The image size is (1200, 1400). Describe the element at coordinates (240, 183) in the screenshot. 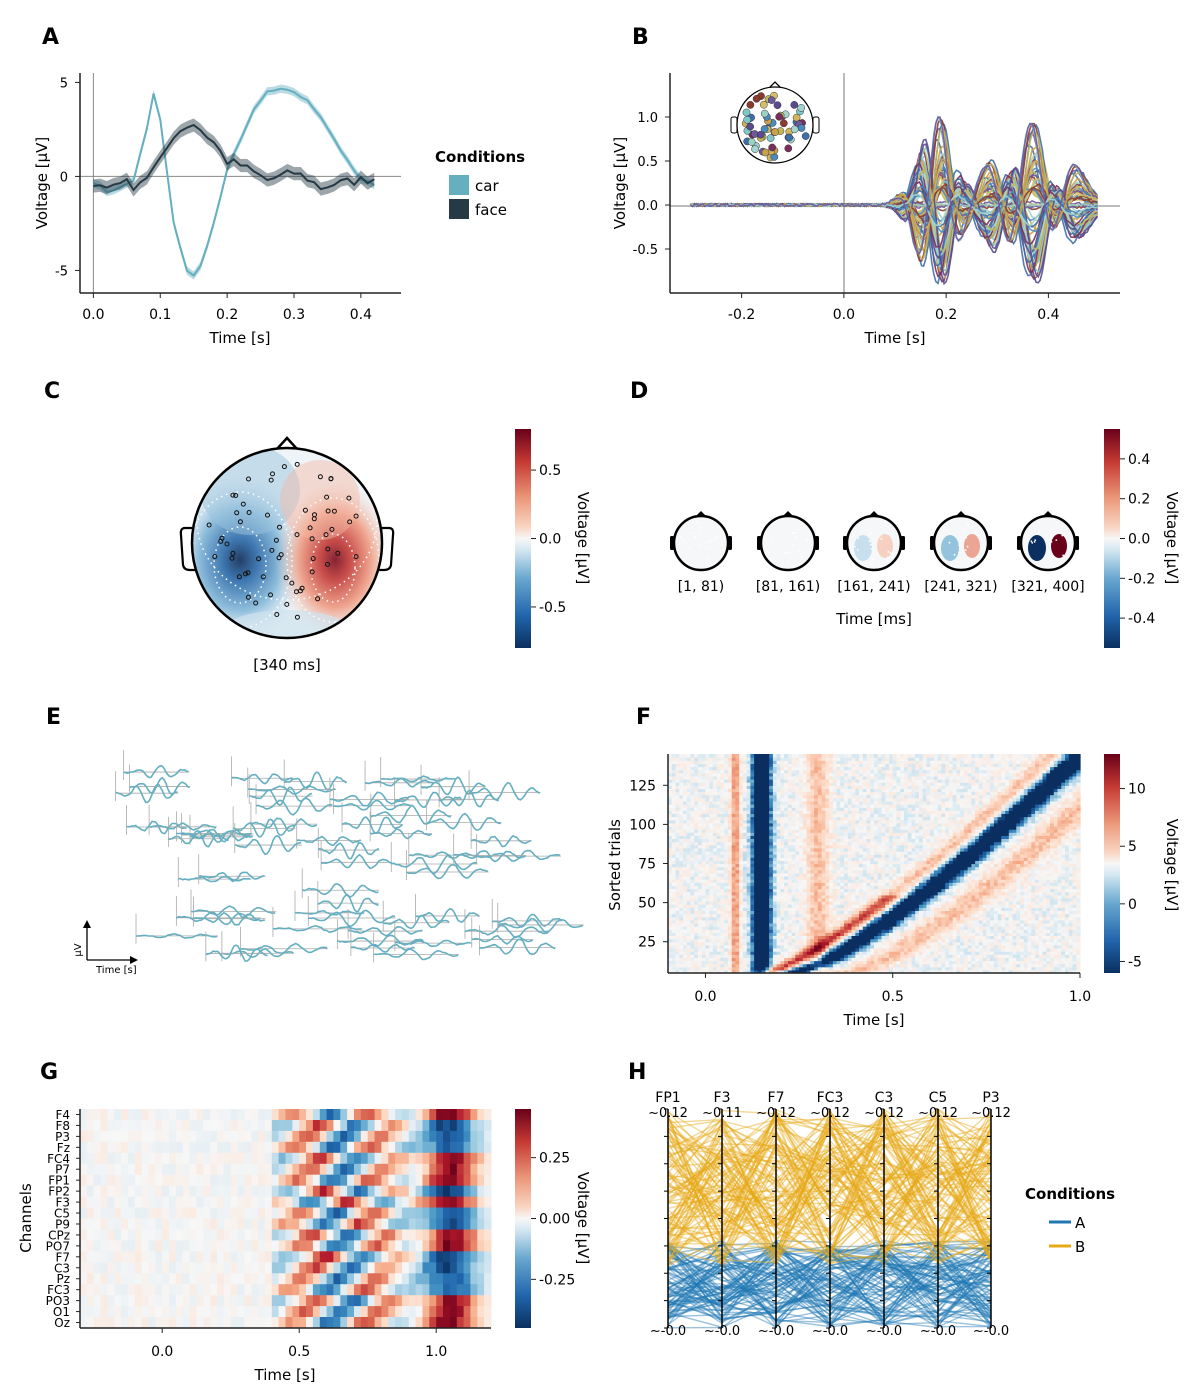

I see `a-reference-lines` at that location.